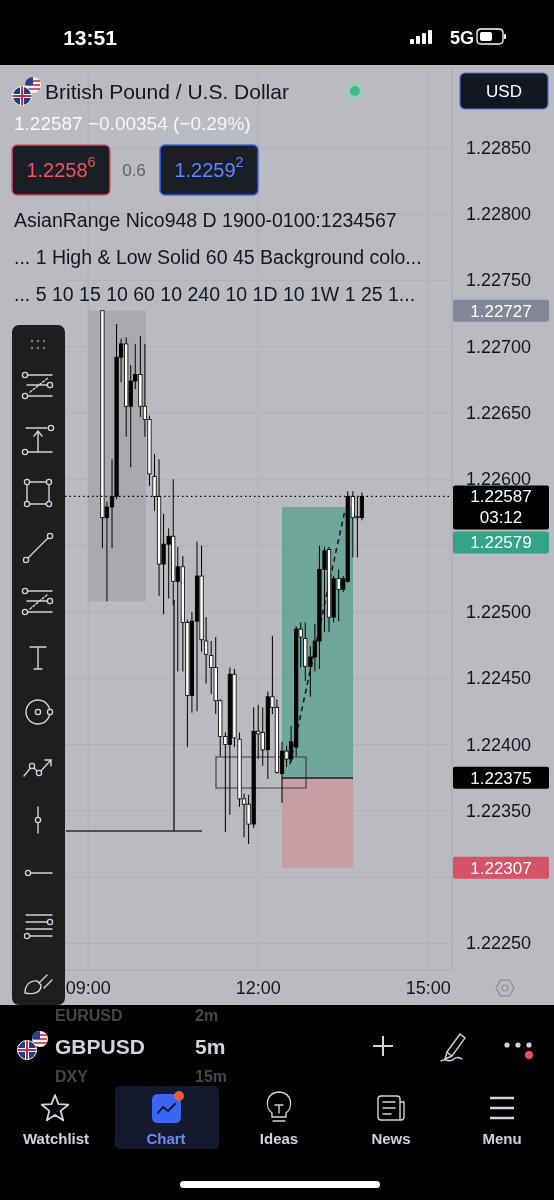 This screenshot has width=554, height=1200. What do you see at coordinates (90, 37) in the screenshot?
I see `text: 13:51` at bounding box center [90, 37].